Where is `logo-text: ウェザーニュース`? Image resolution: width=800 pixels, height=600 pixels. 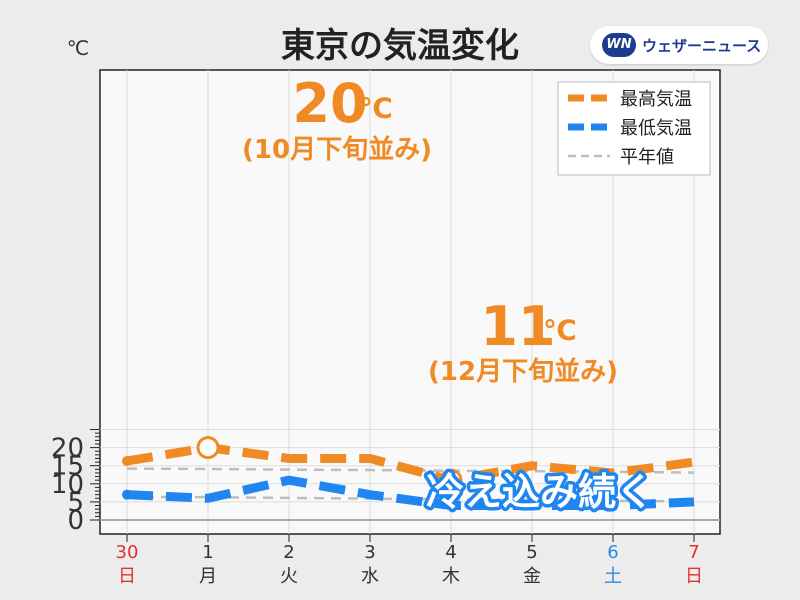
logo-text: ウェザーニュース is located at coordinates (702, 46).